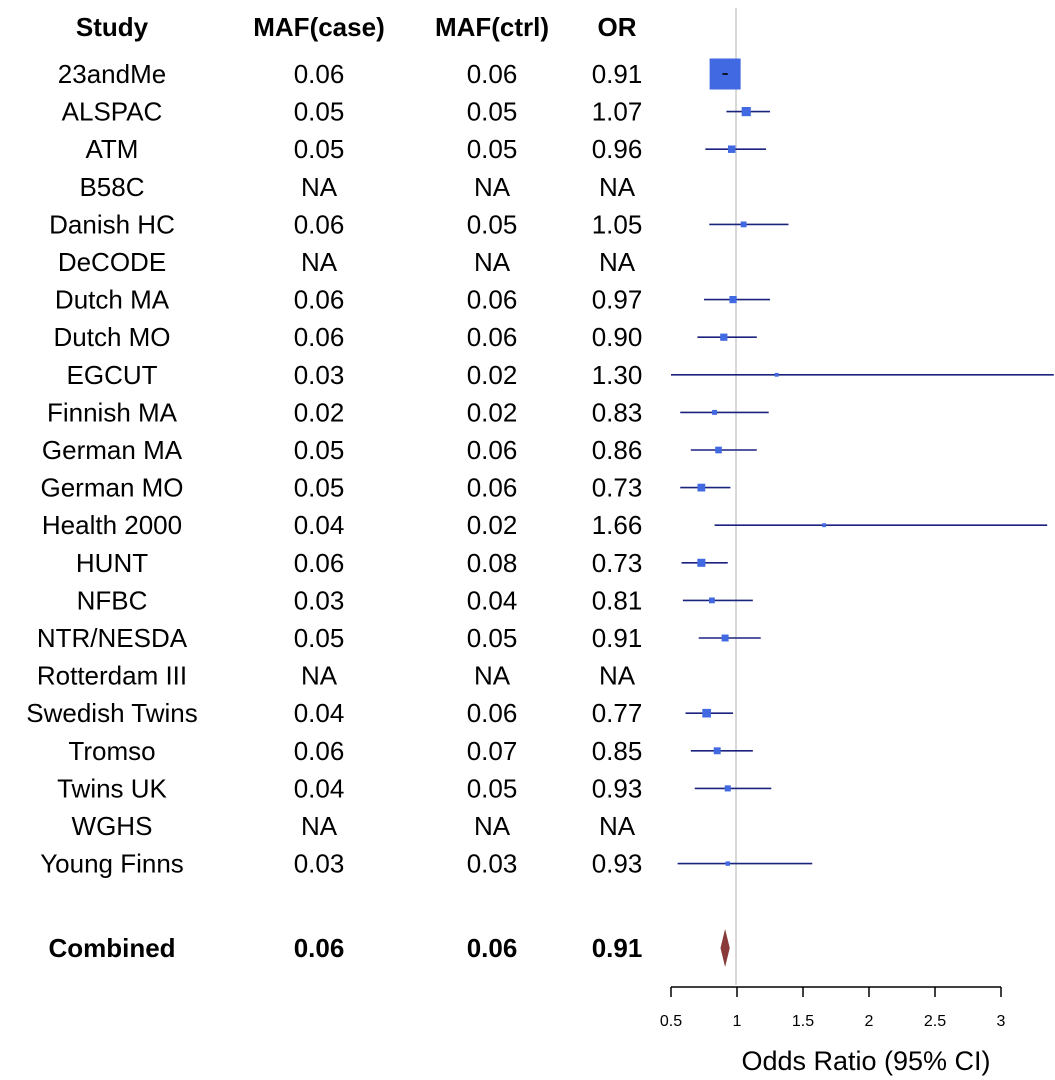 The image size is (1055, 1080). I want to click on maf-case-value: 0.03, so click(319, 864).